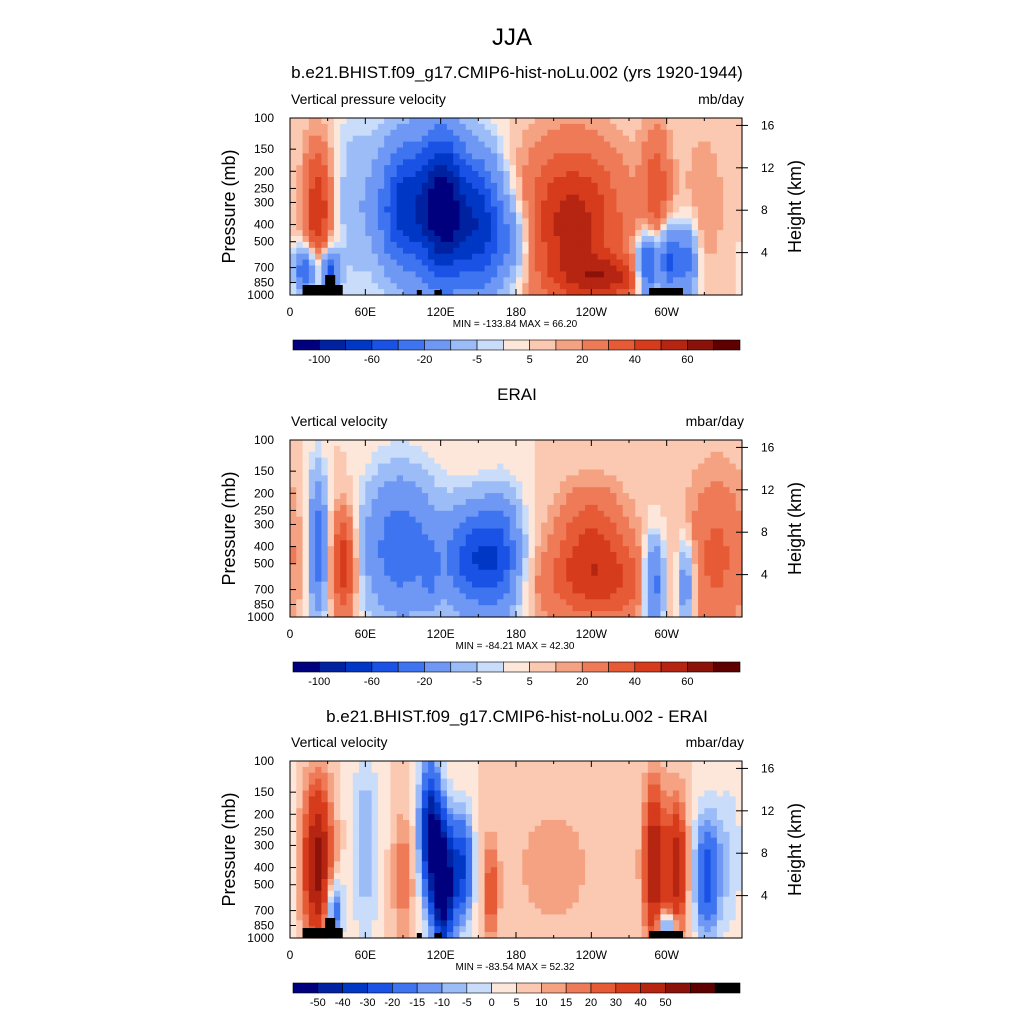  I want to click on heatmap-cells, so click(516, 529).